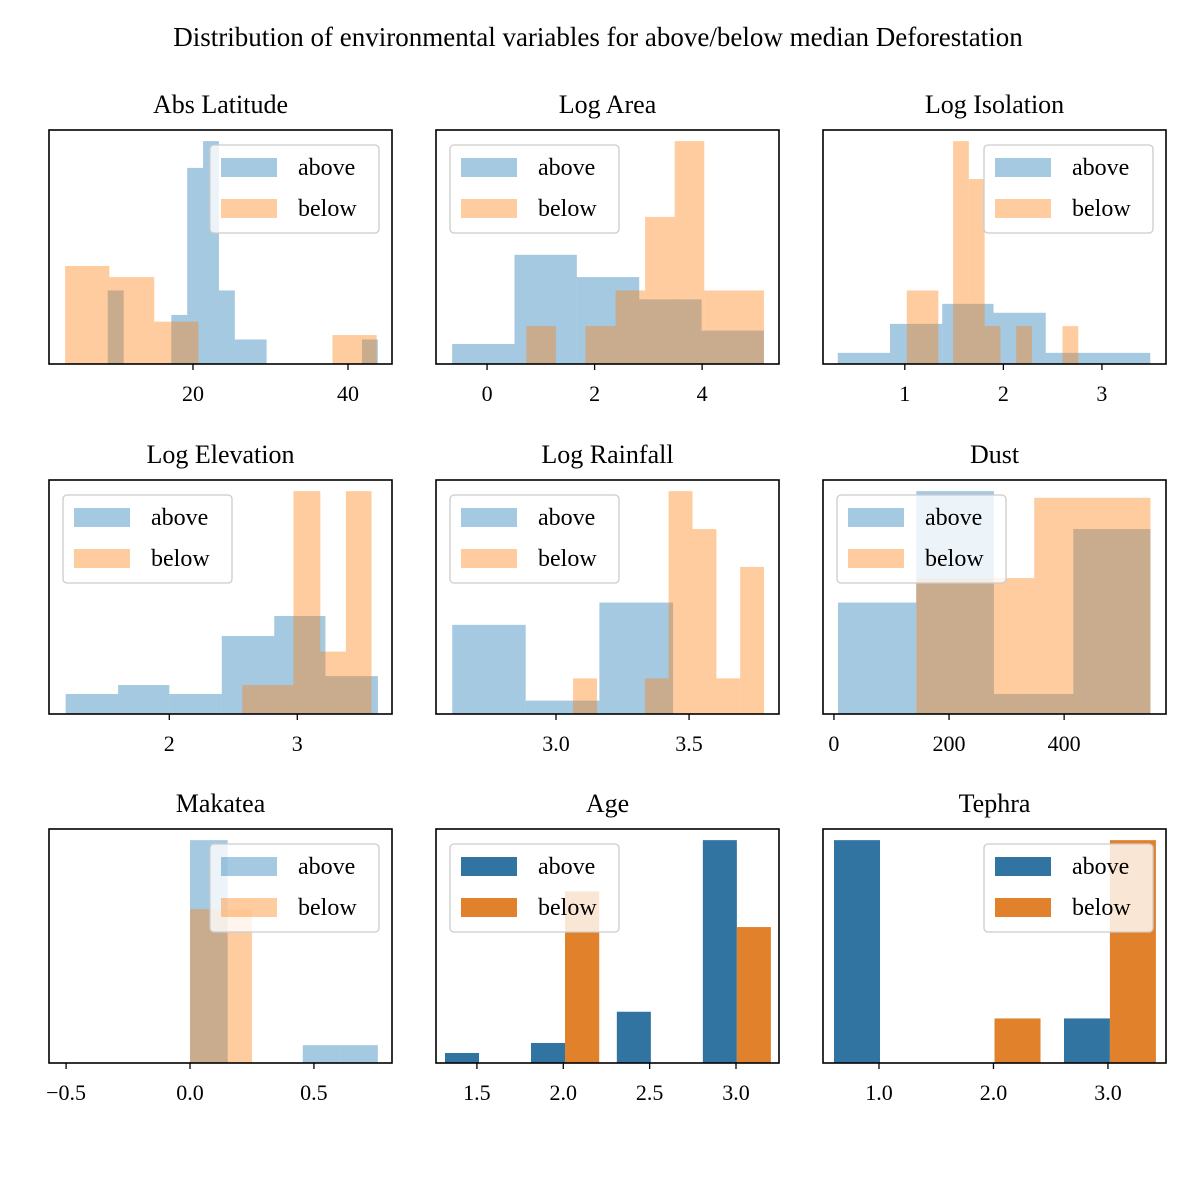 The height and width of the screenshot is (1200, 1200). I want to click on subplot: 0 2 4 Log Area above below, so click(607, 248).